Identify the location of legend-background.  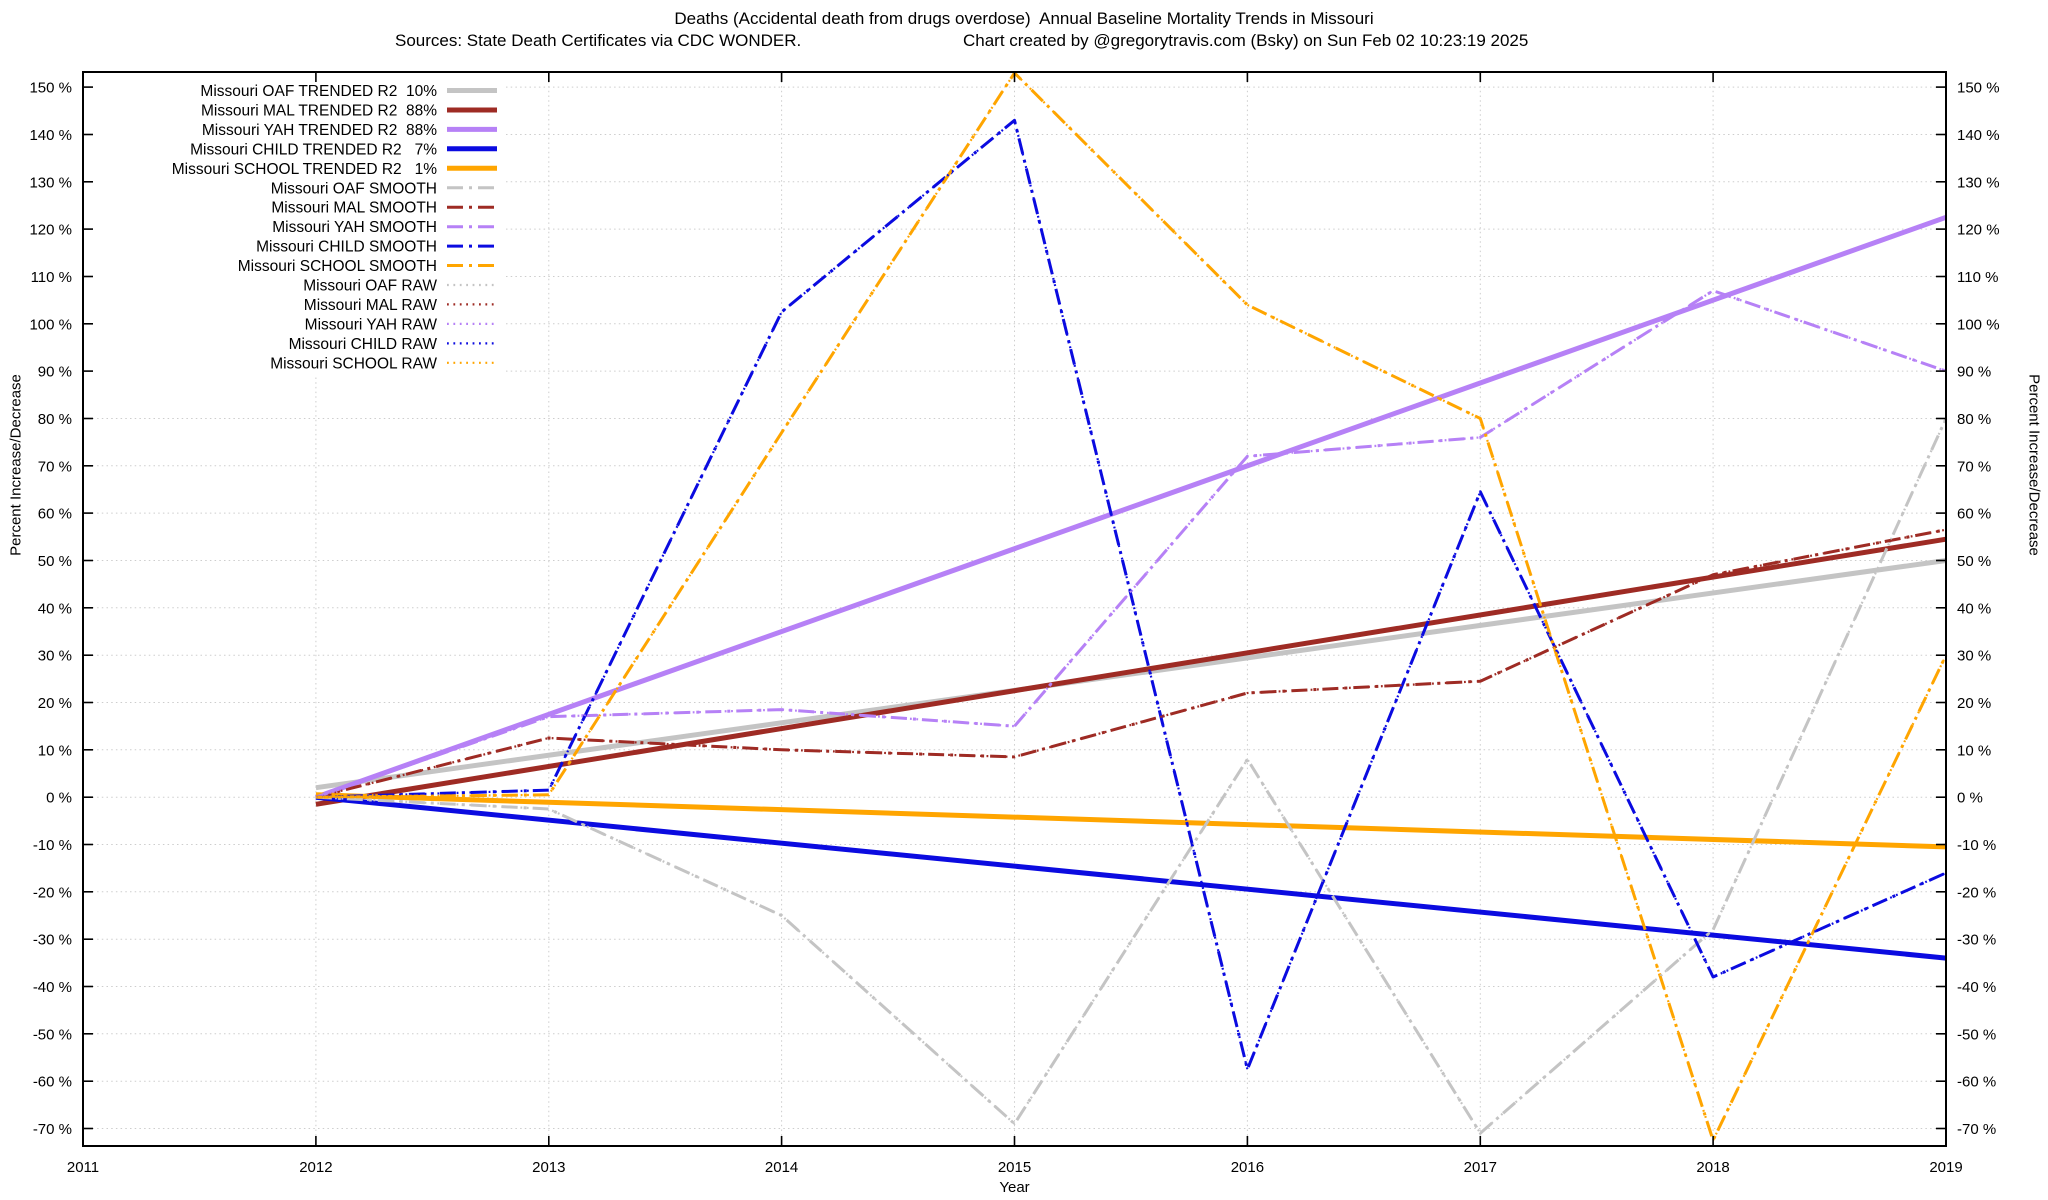
(299, 228).